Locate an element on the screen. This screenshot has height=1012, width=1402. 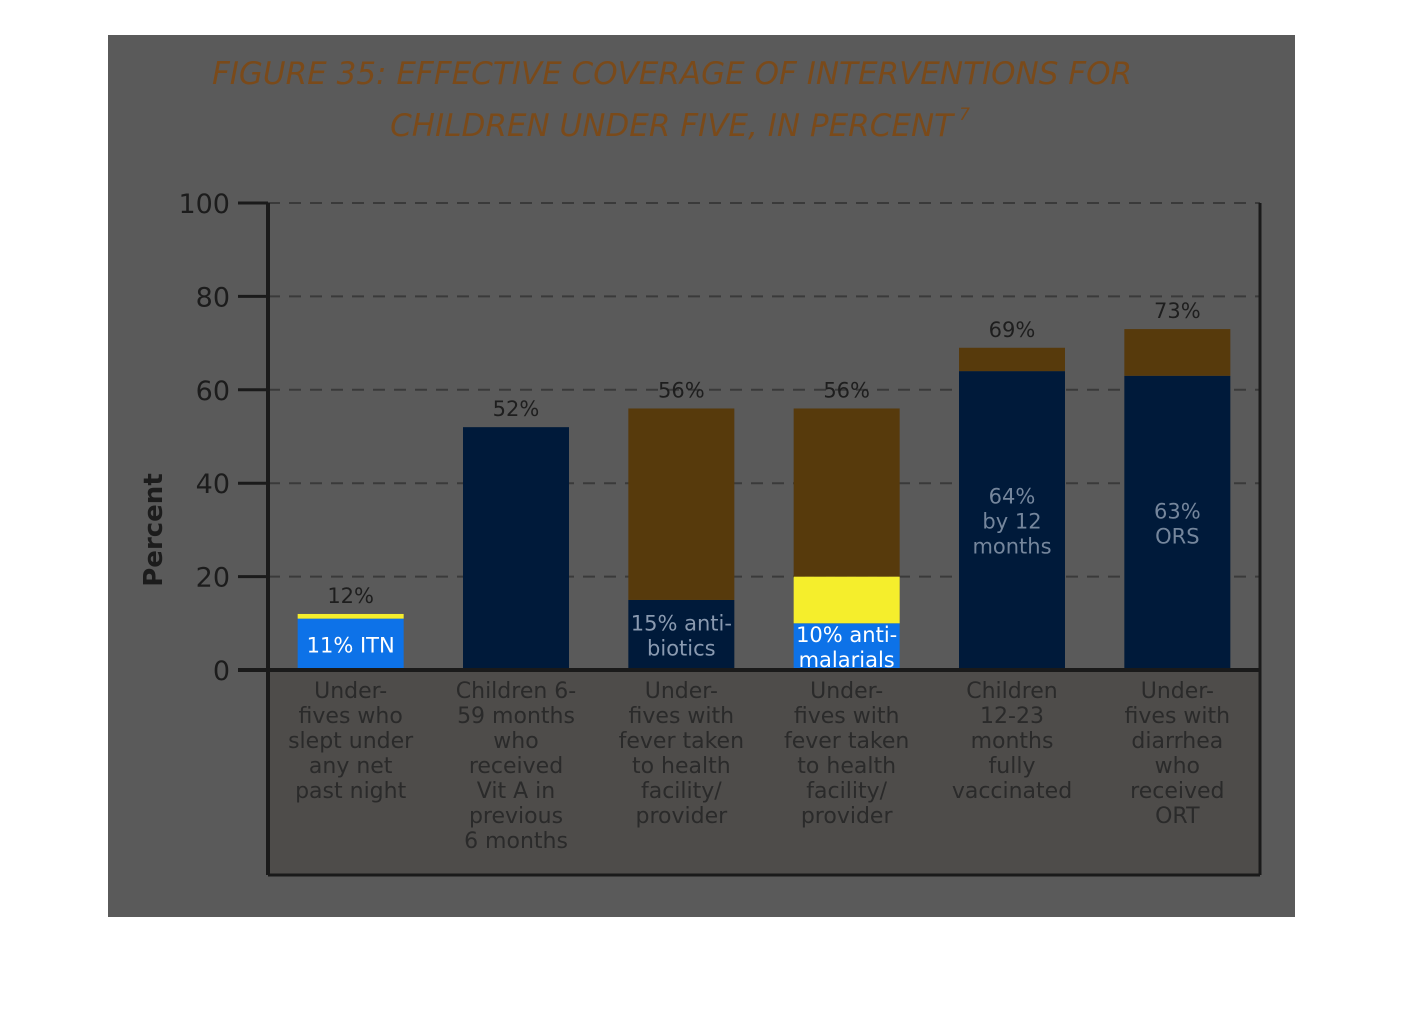
segment-label: ORS is located at coordinates (1177, 536).